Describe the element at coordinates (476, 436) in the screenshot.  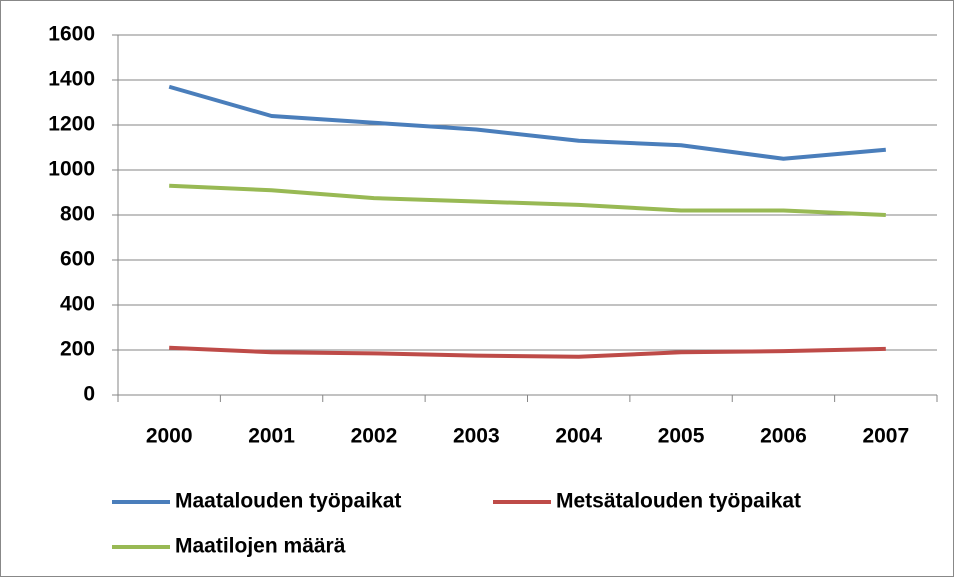
I see `x-tick-label: 2003` at that location.